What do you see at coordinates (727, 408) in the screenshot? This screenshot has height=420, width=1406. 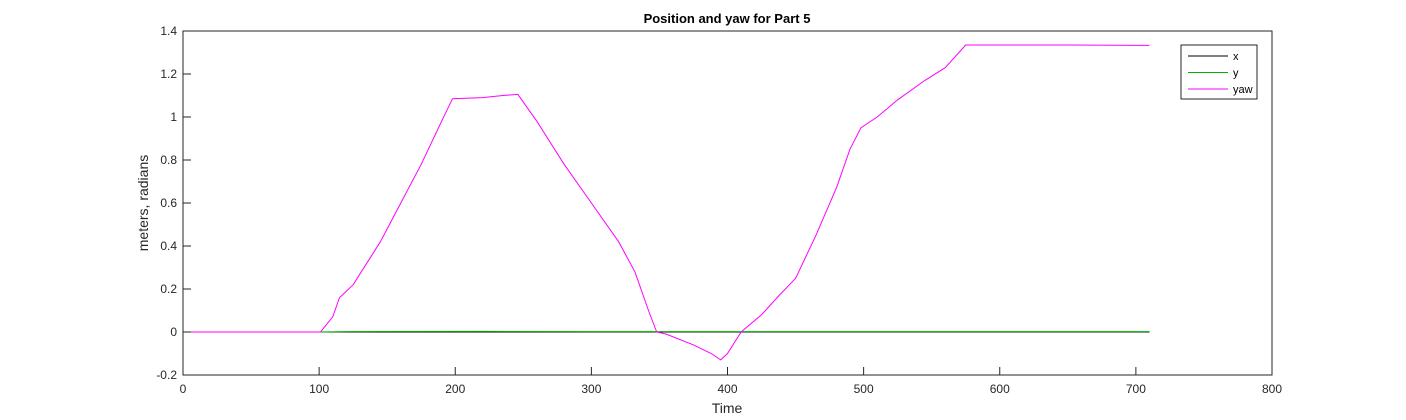 I see `x-axis-label: Time` at bounding box center [727, 408].